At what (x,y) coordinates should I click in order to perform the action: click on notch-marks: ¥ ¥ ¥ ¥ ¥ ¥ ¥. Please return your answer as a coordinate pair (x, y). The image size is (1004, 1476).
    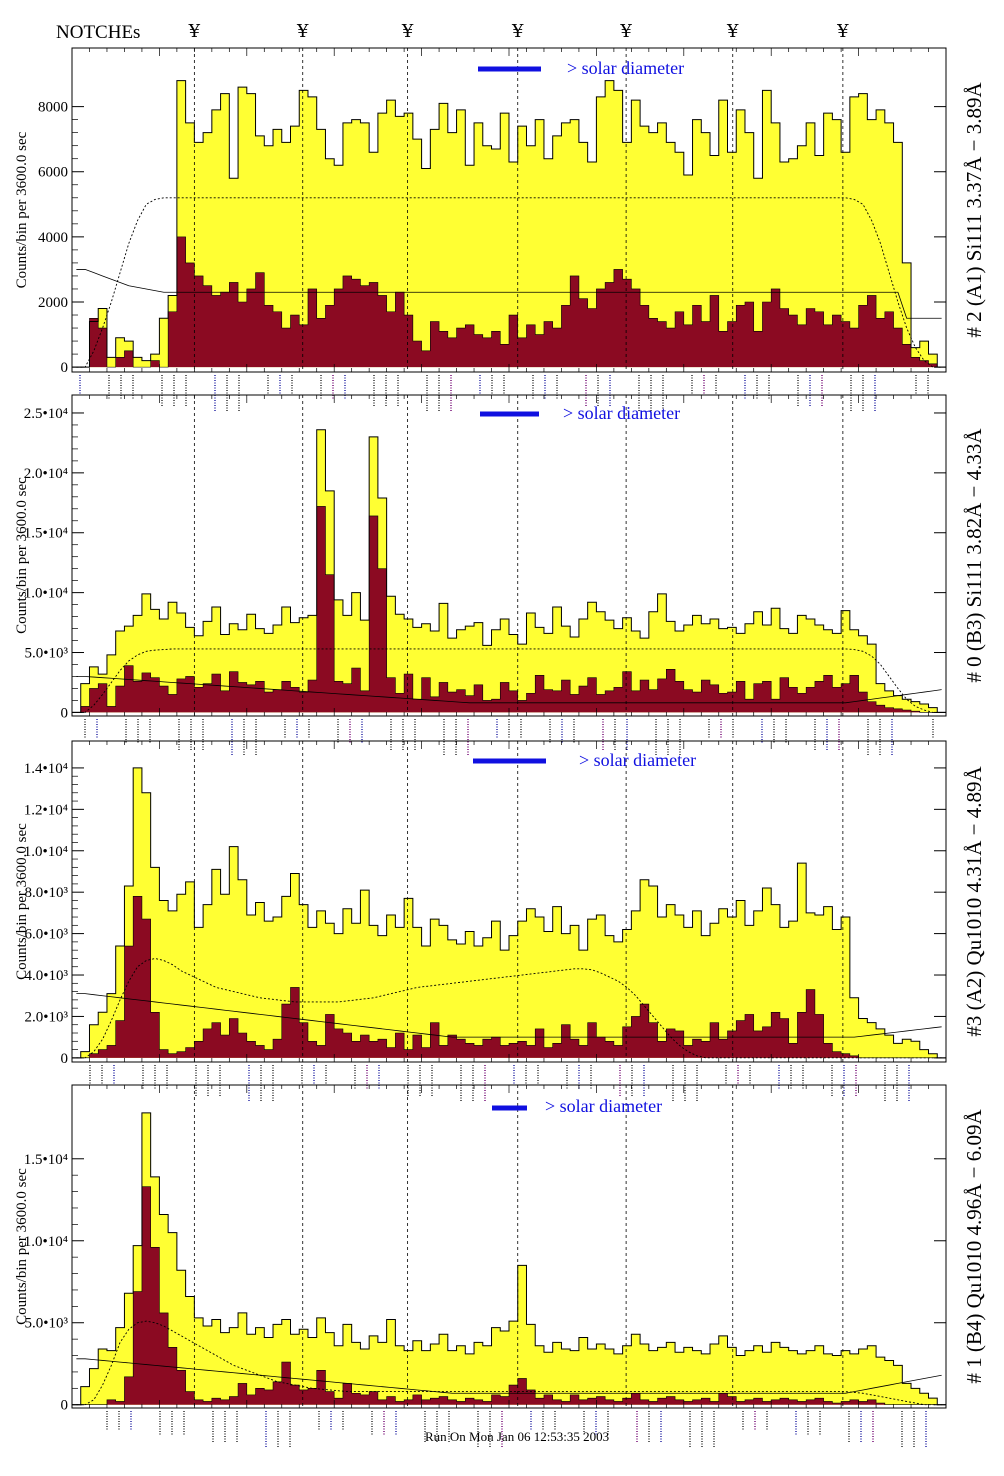
    Looking at the image, I should click on (519, 31).